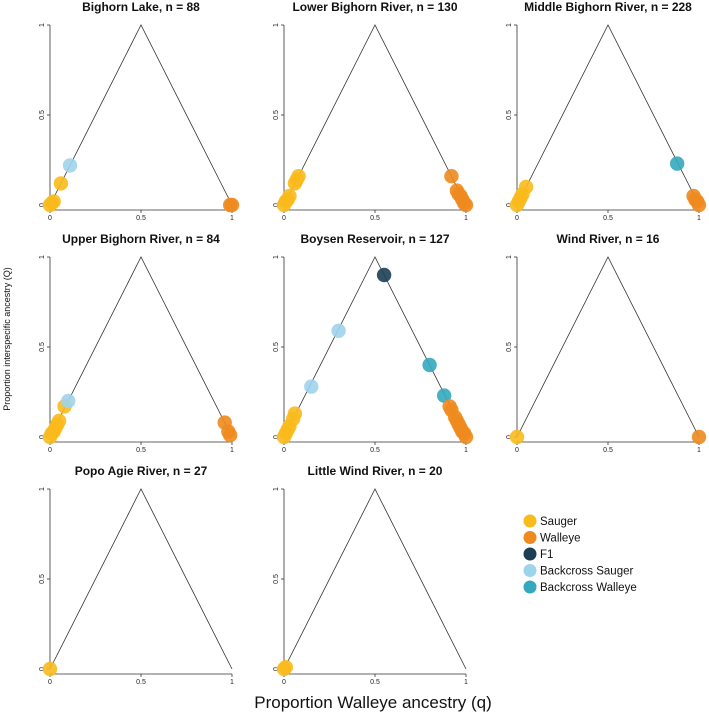 This screenshot has width=709, height=717. I want to click on point-f1, so click(384, 275).